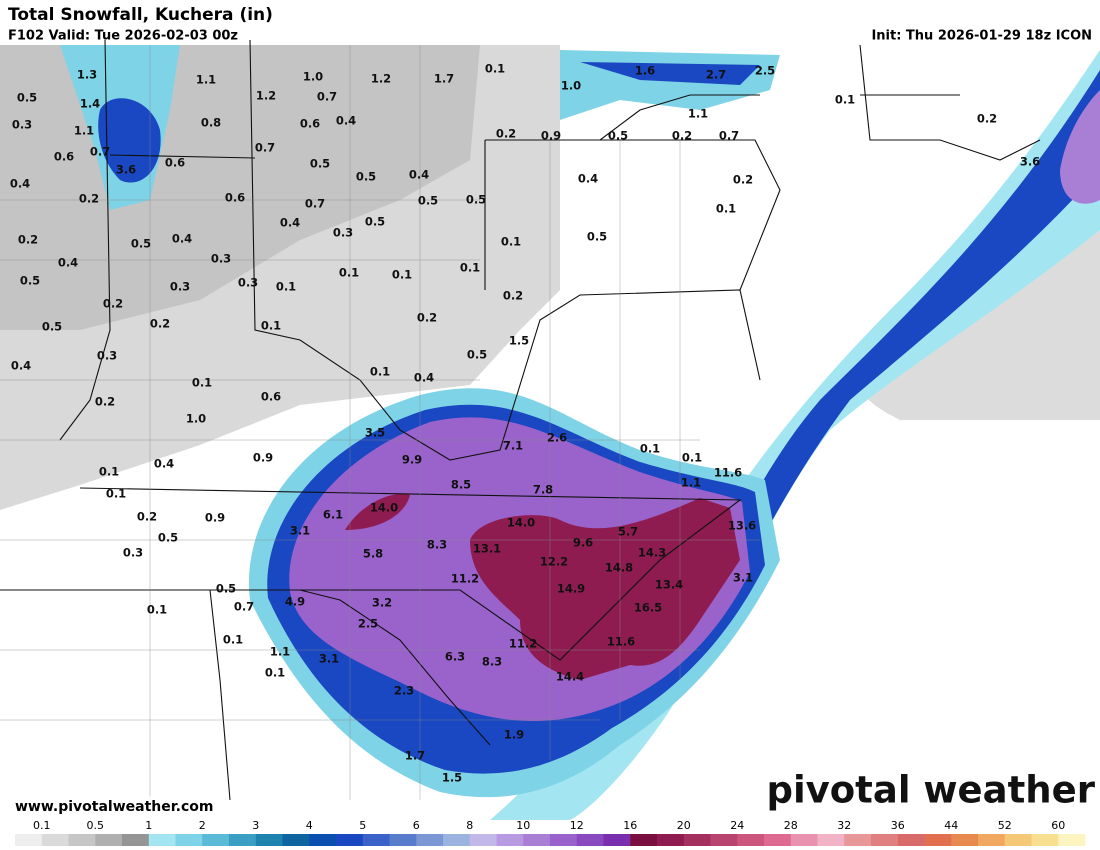  Describe the element at coordinates (114, 807) in the screenshot. I see `site-url: www.pivotalweather.com` at that location.